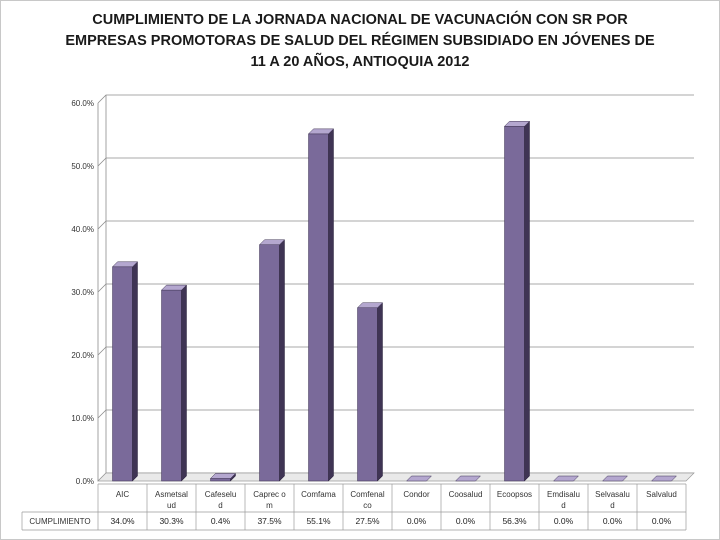 This screenshot has width=720, height=540. Describe the element at coordinates (466, 494) in the screenshot. I see `x-tick-label: Coosalud` at that location.